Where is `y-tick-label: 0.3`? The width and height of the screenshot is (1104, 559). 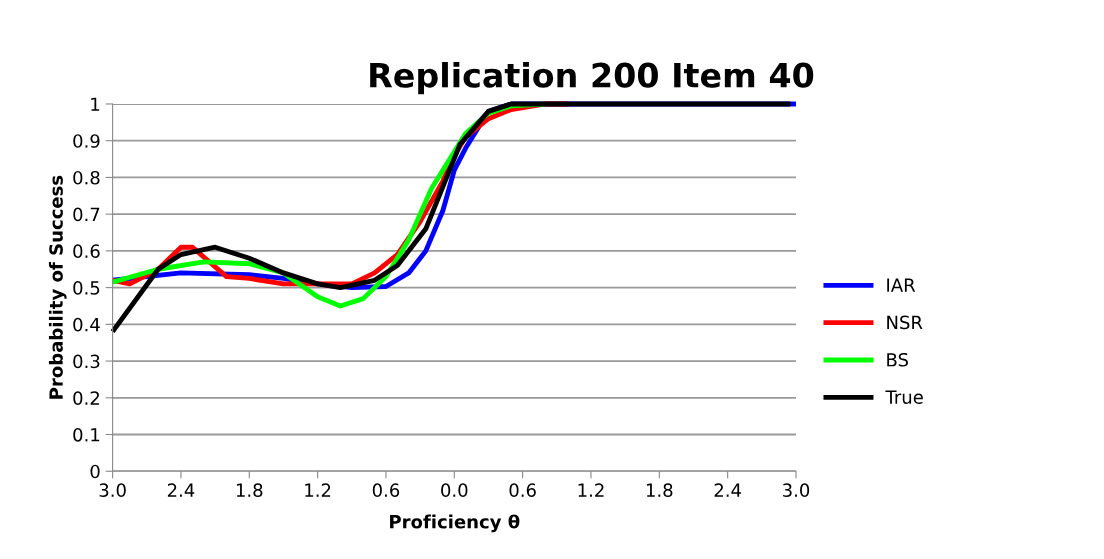 y-tick-label: 0.3 is located at coordinates (86, 361).